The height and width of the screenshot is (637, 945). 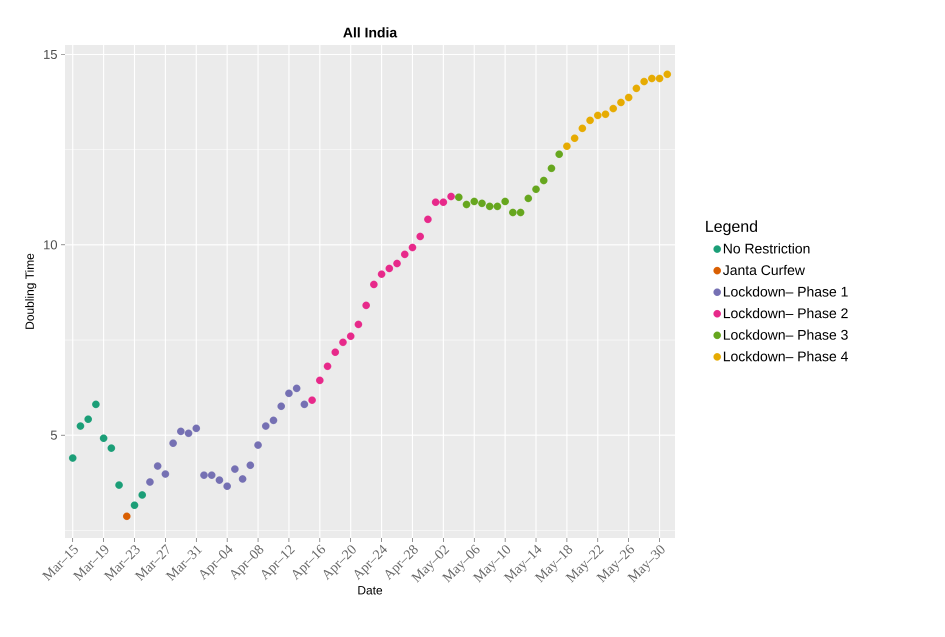 What do you see at coordinates (30, 291) in the screenshot?
I see `y-axis-title: Doubling Time` at bounding box center [30, 291].